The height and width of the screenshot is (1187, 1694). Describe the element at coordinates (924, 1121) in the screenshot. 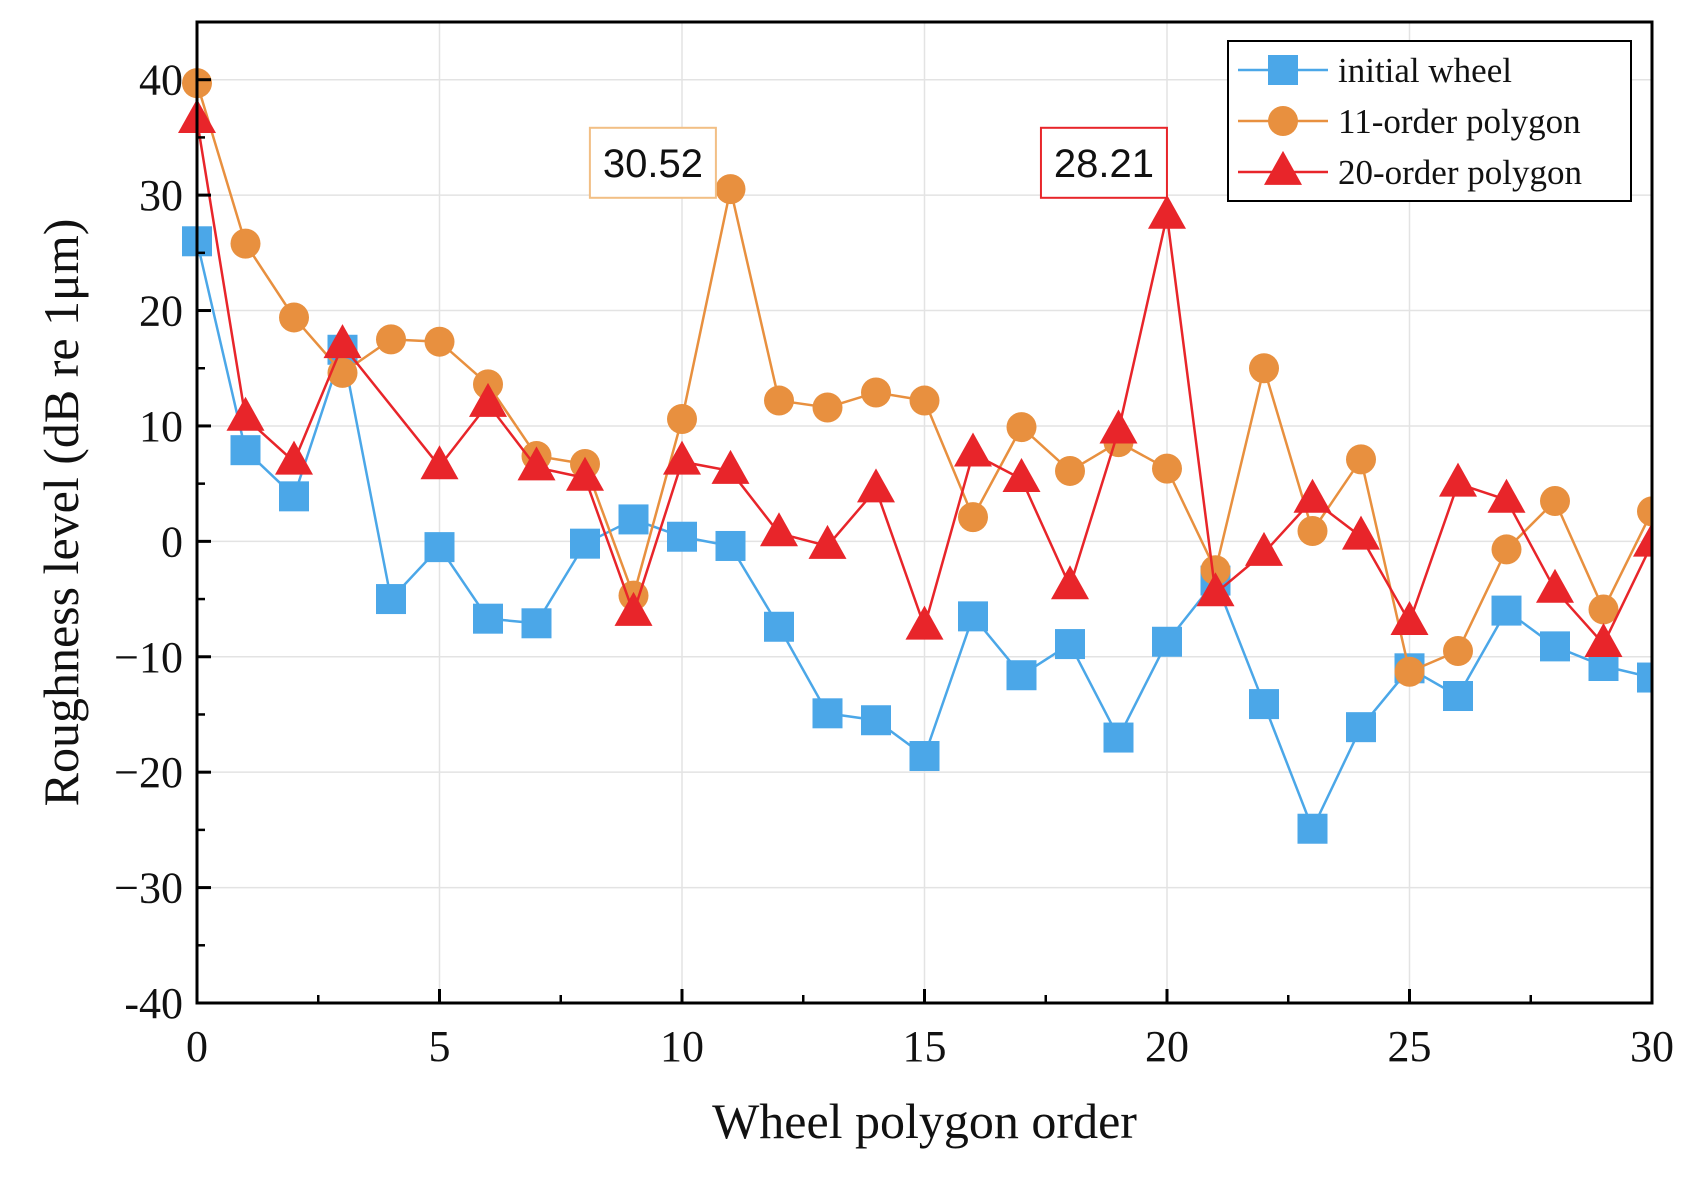

I see `x-axis-title: Wheel polygon order` at that location.